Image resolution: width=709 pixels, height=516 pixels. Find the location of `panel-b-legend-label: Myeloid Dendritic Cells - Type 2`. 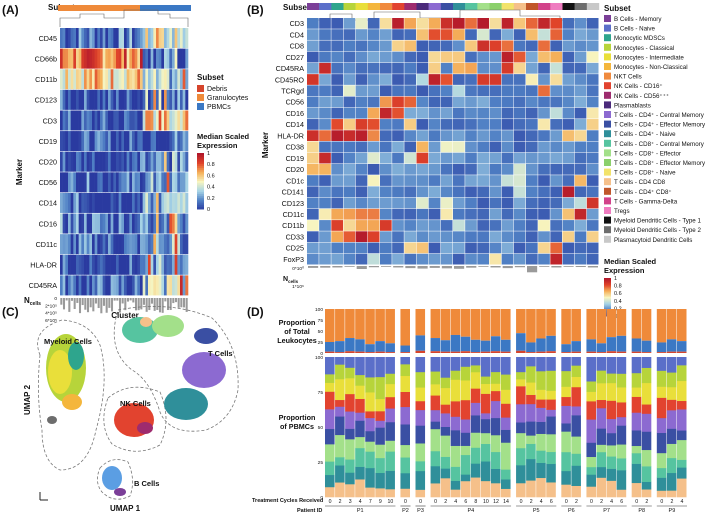

panel-b-legend-label: Myeloid Dendritic Cells - Type 2 is located at coordinates (657, 230).